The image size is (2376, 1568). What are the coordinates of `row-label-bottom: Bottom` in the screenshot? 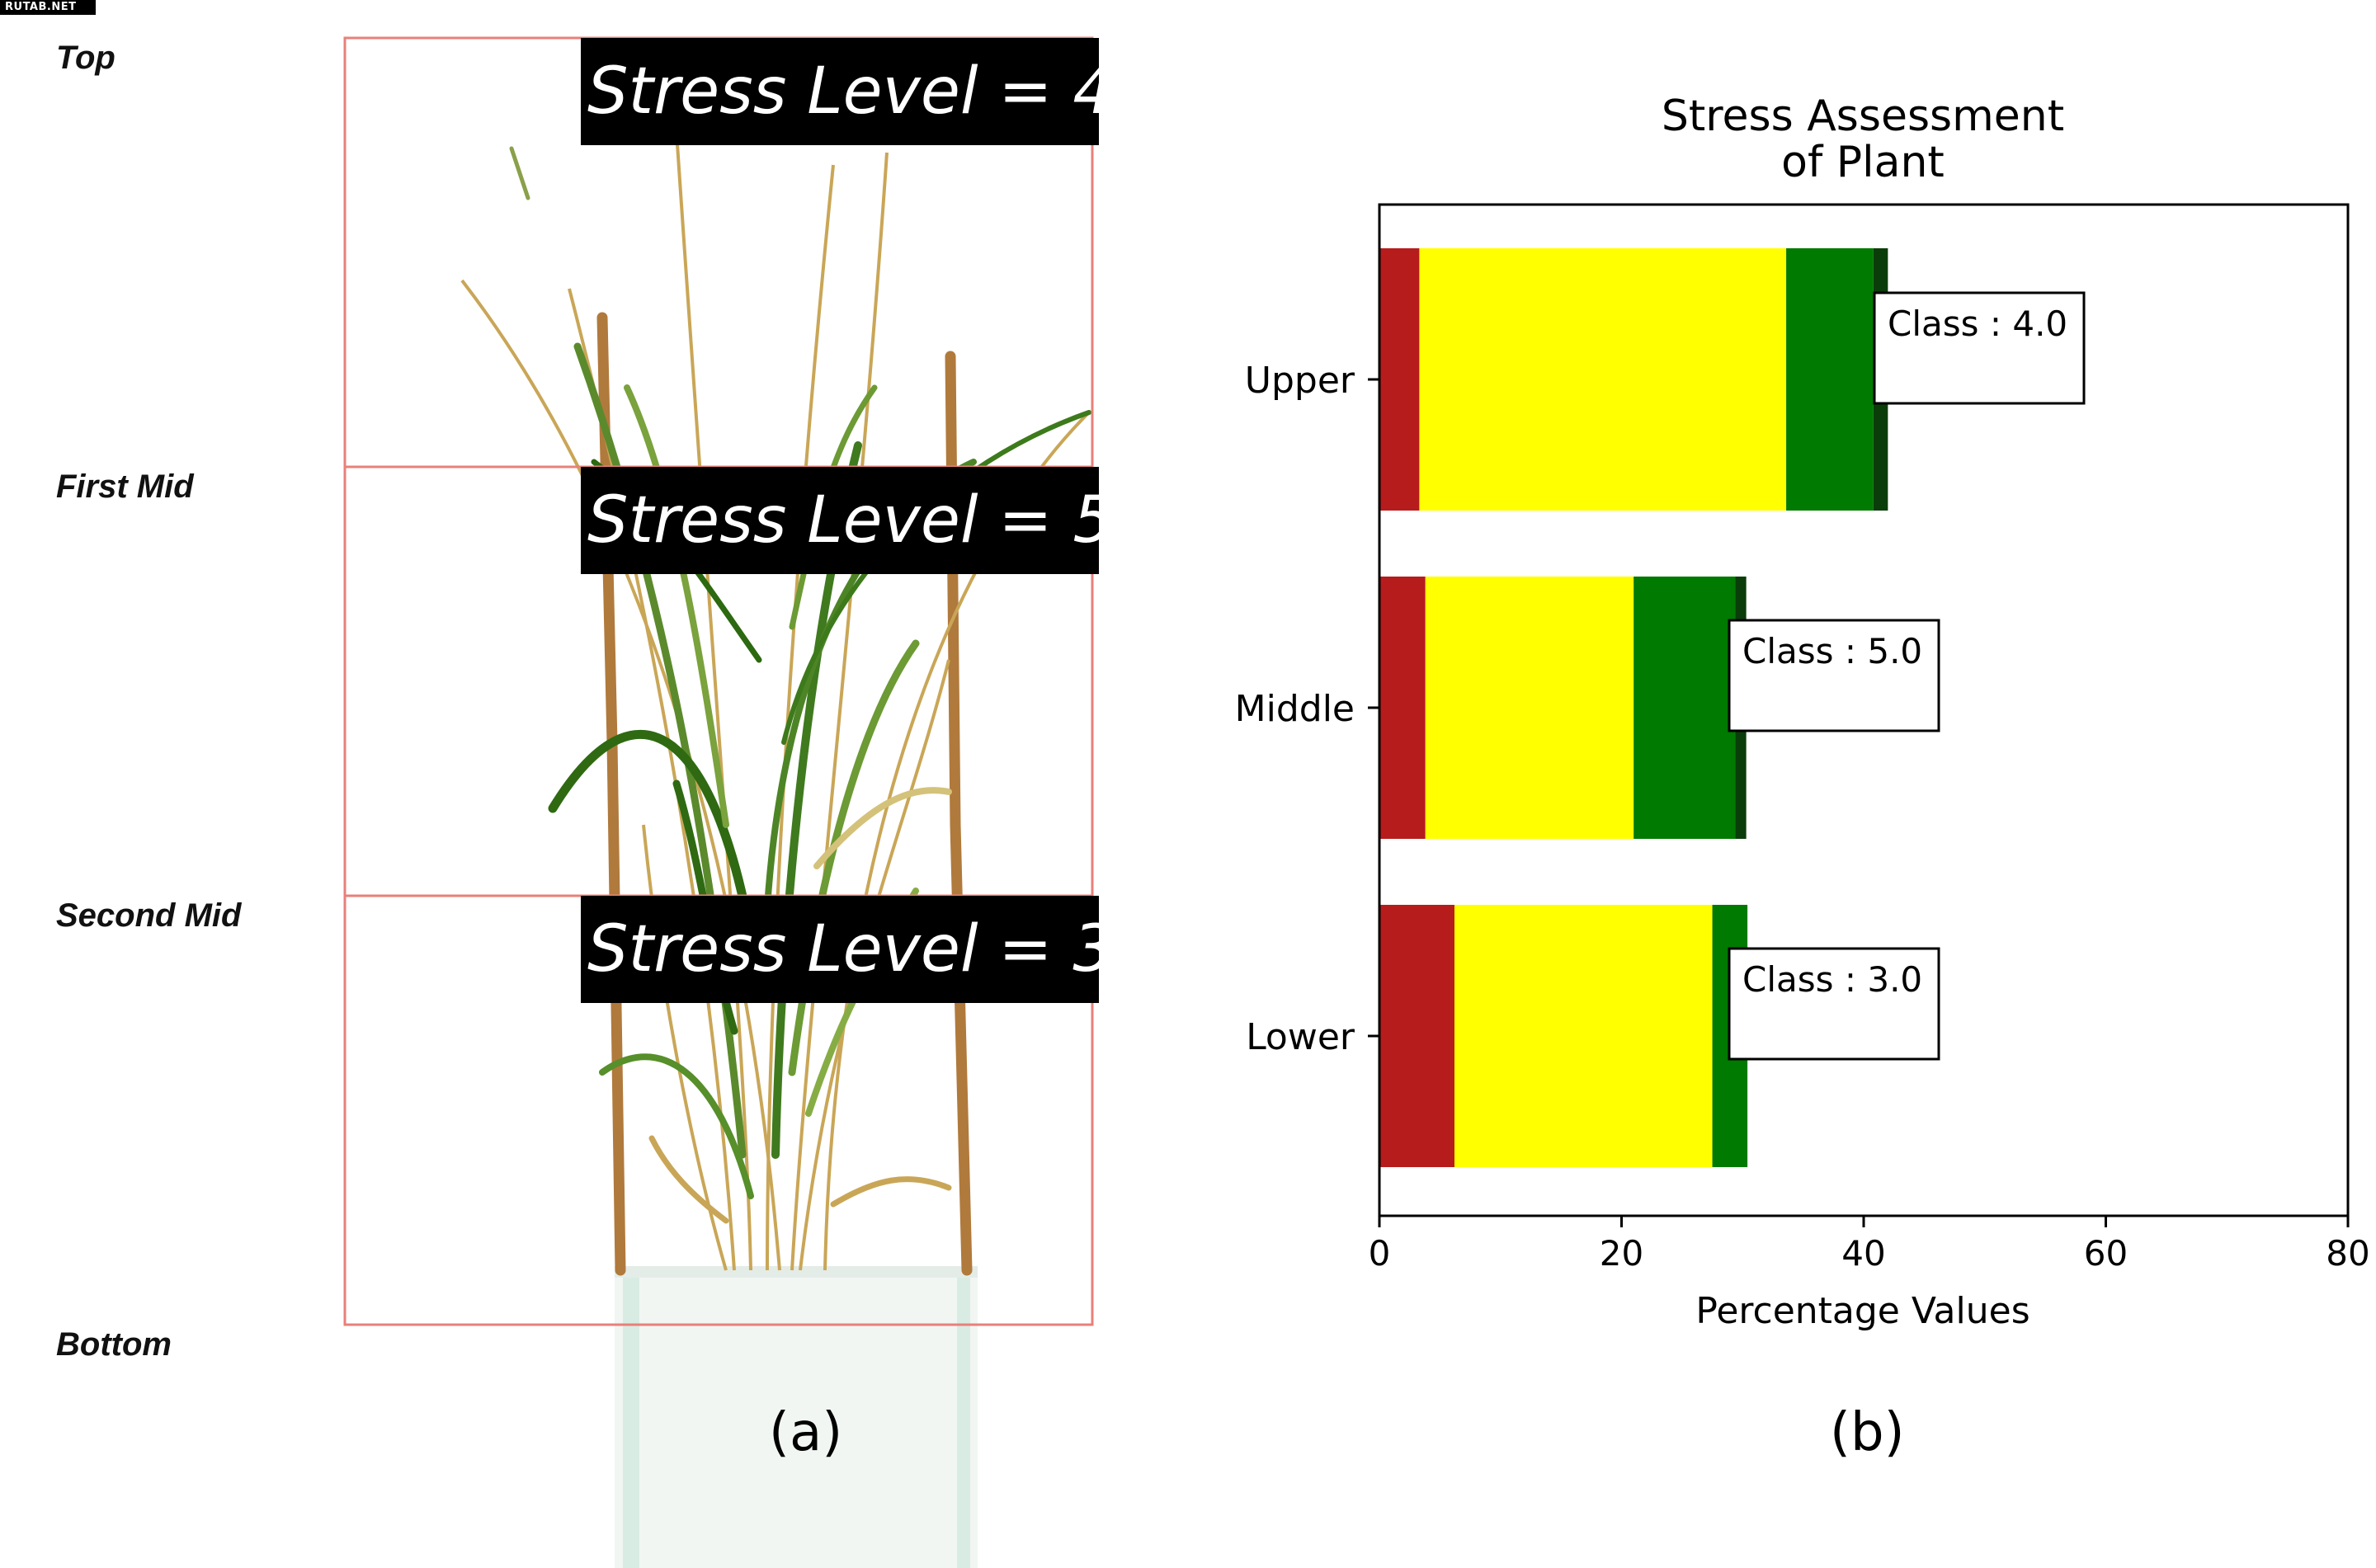 It's located at (114, 1344).